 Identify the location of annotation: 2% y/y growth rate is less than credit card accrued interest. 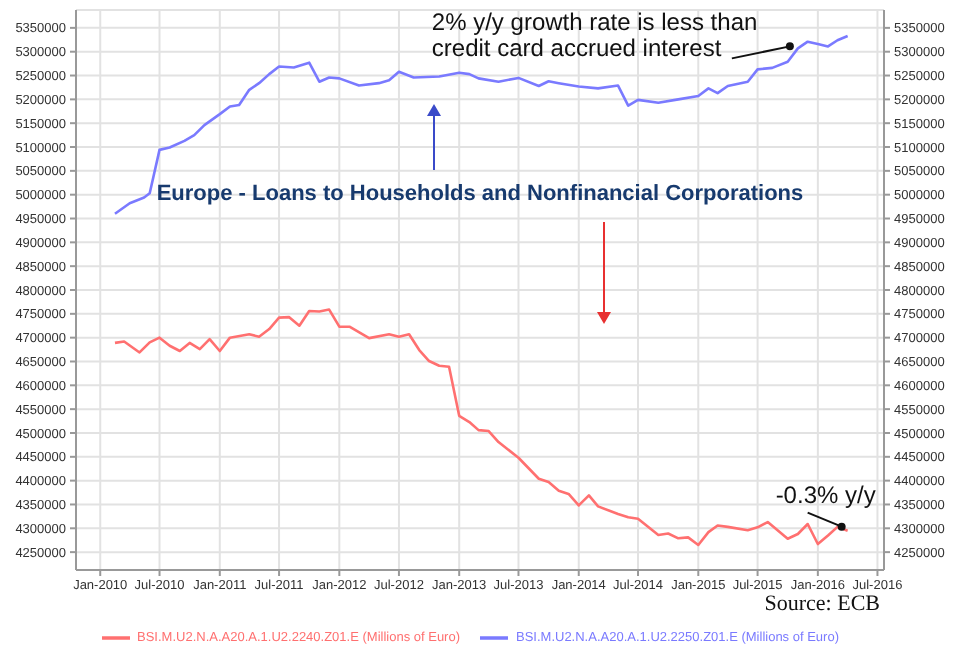
(594, 35).